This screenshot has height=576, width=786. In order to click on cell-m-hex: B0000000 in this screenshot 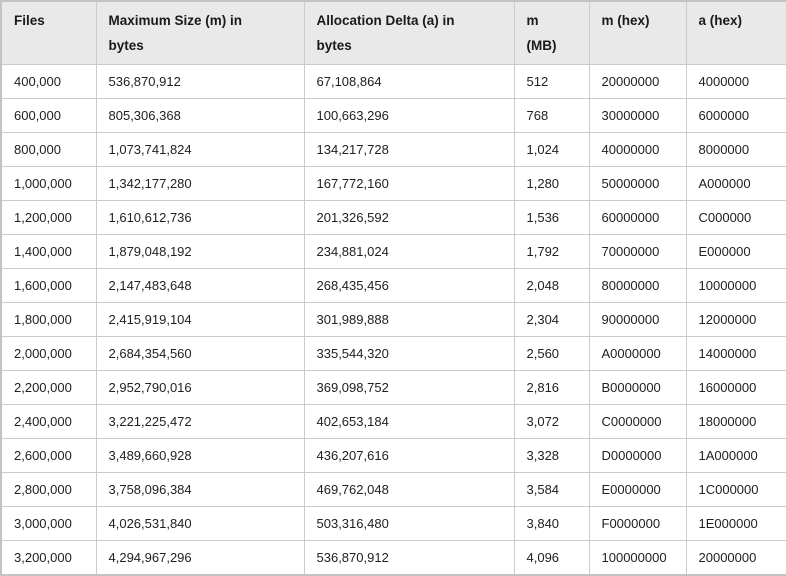, I will do `click(637, 387)`.